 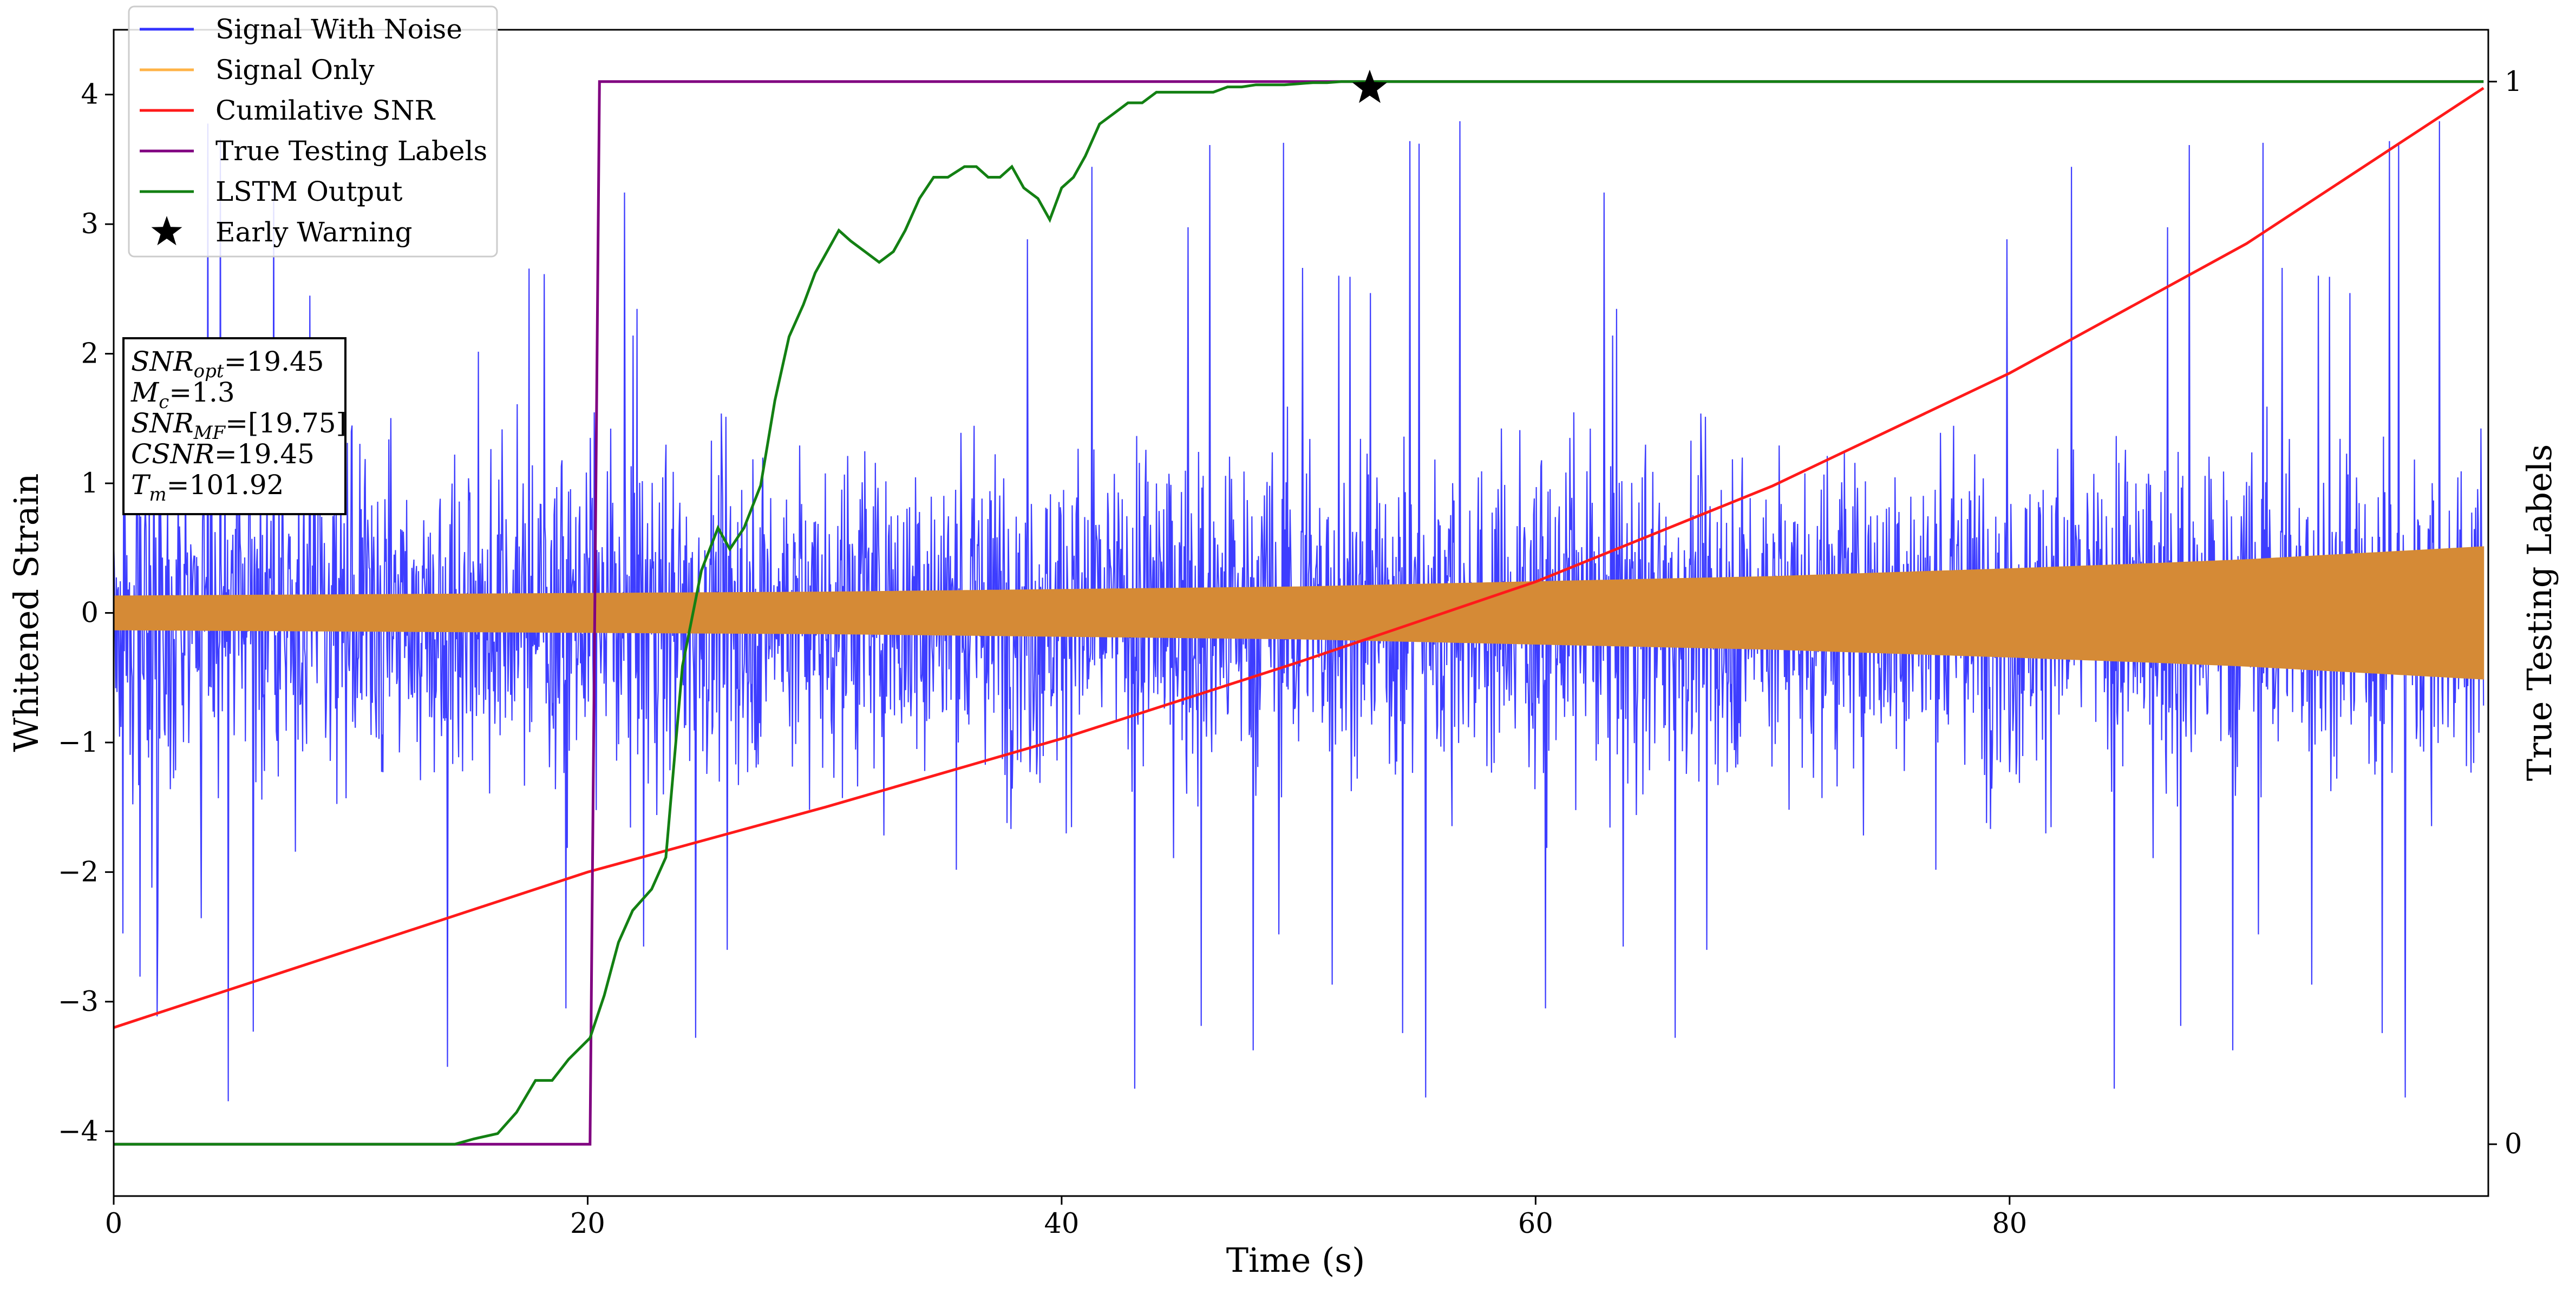 I want to click on legend-box, so click(x=313, y=131).